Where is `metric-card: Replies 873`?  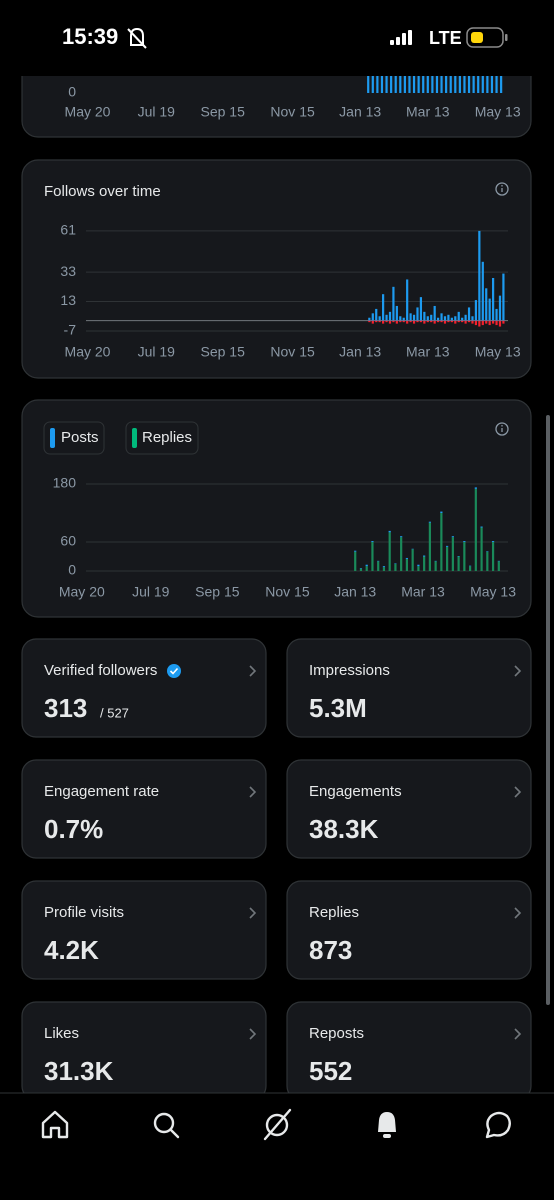
metric-card: Replies 873 is located at coordinates (409, 930).